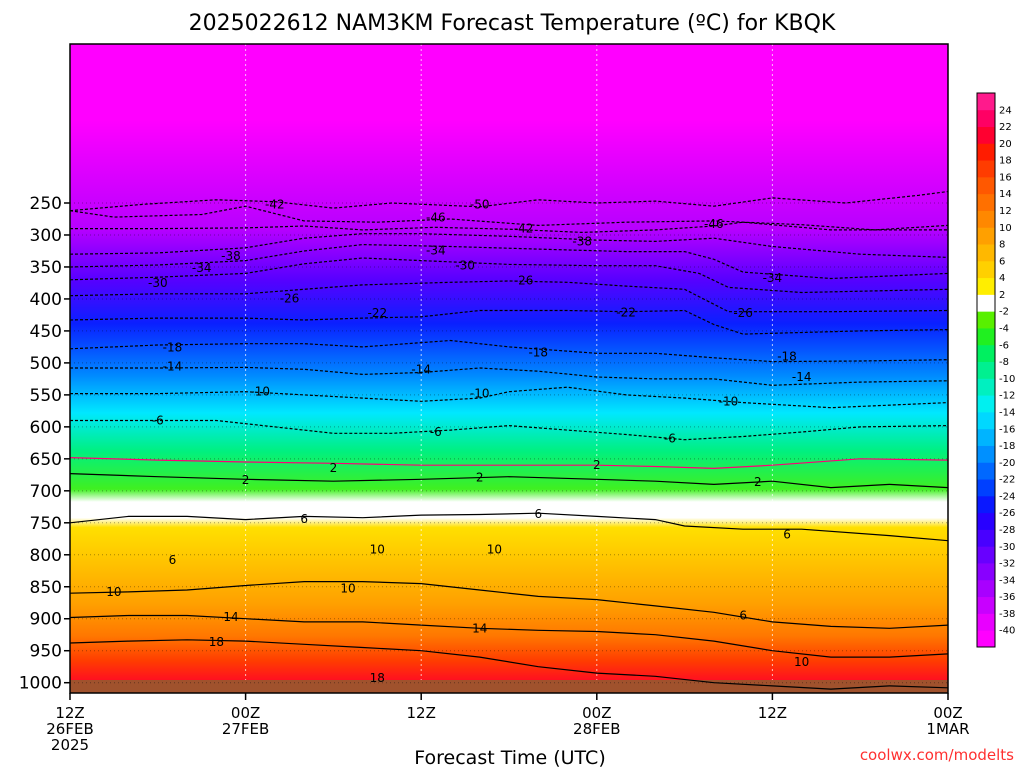 This screenshot has height=768, width=1024. Describe the element at coordinates (1007, 396) in the screenshot. I see `colorbar-label: -12` at that location.